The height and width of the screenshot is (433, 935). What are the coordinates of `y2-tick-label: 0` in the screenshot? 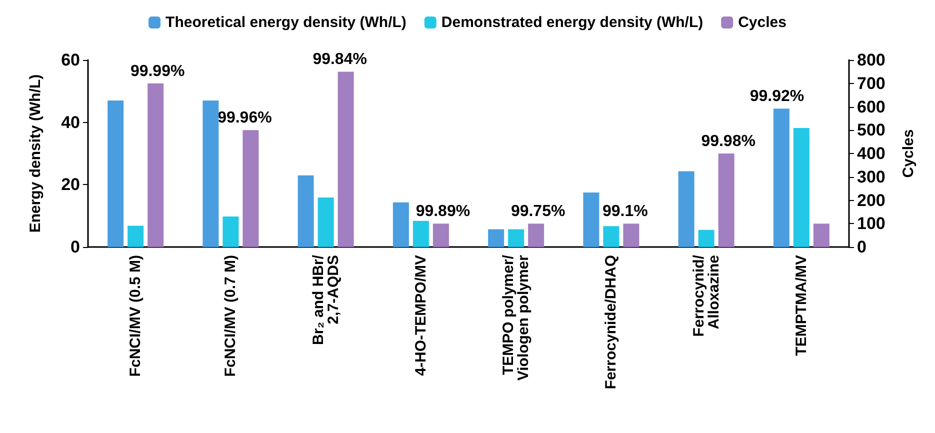 It's located at (861, 247).